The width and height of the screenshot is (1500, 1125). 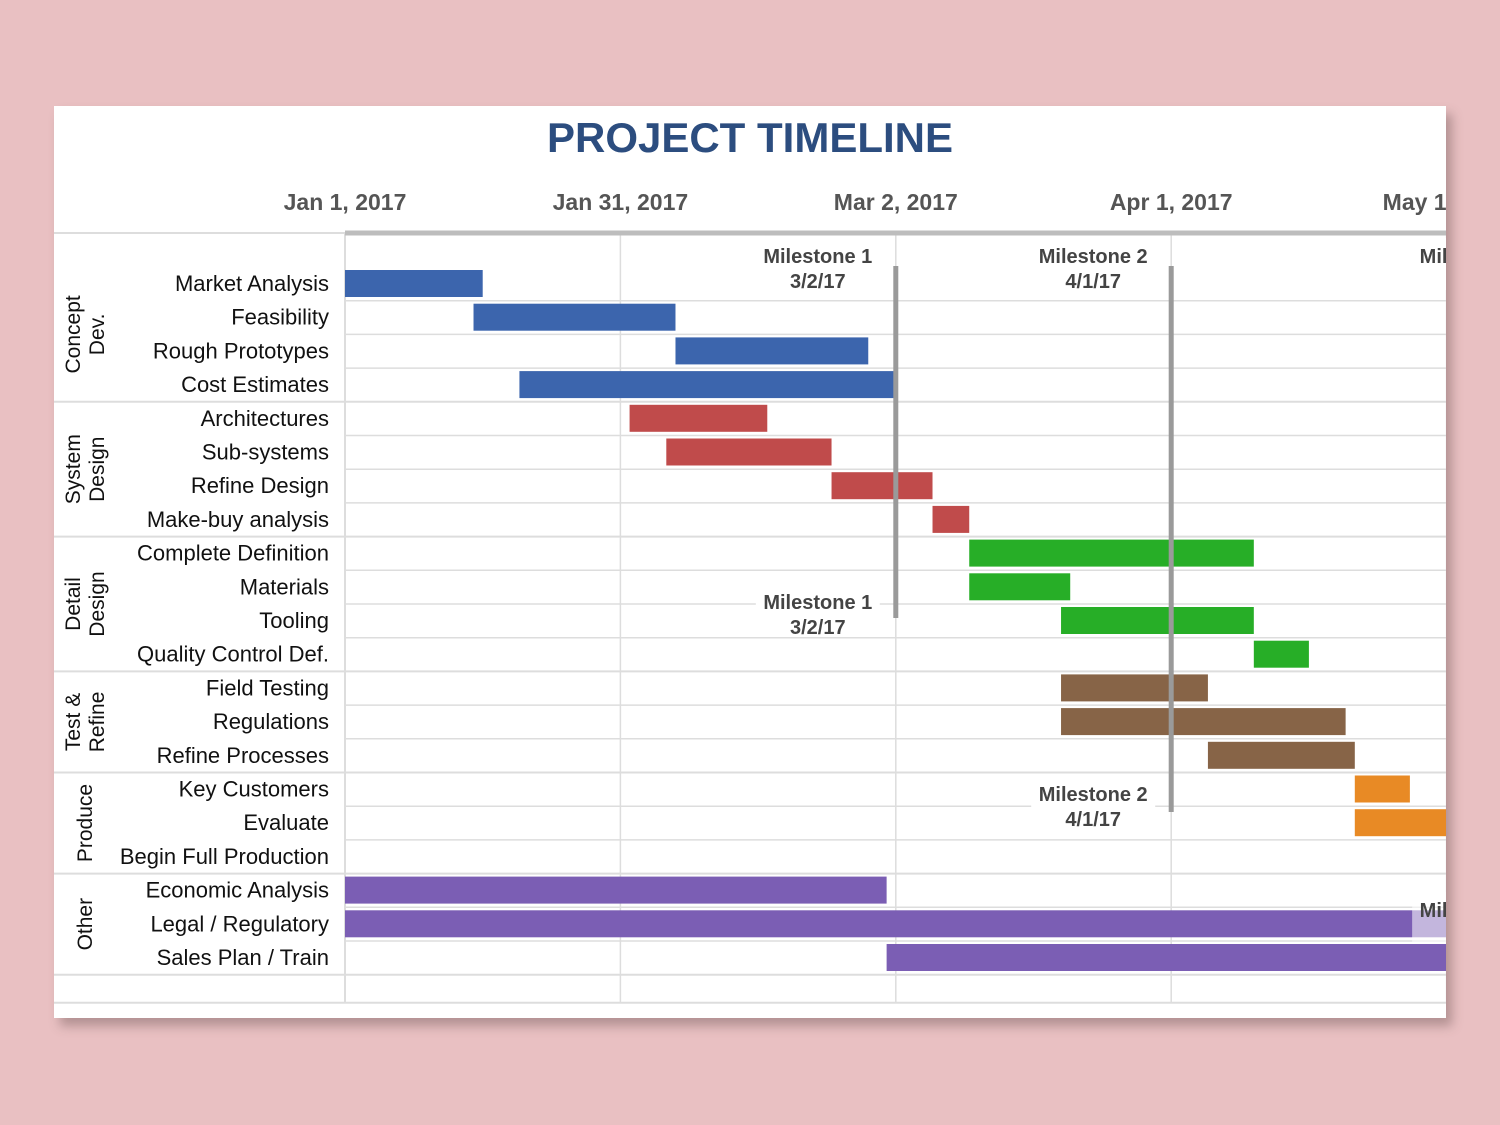 I want to click on task-label: Market Analysis, so click(x=252, y=283).